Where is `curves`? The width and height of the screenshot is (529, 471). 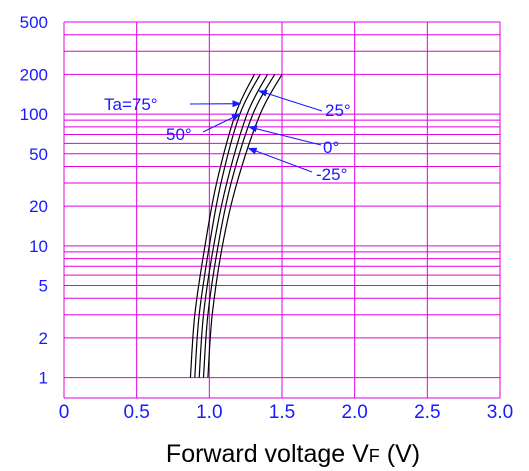 curves is located at coordinates (236, 226).